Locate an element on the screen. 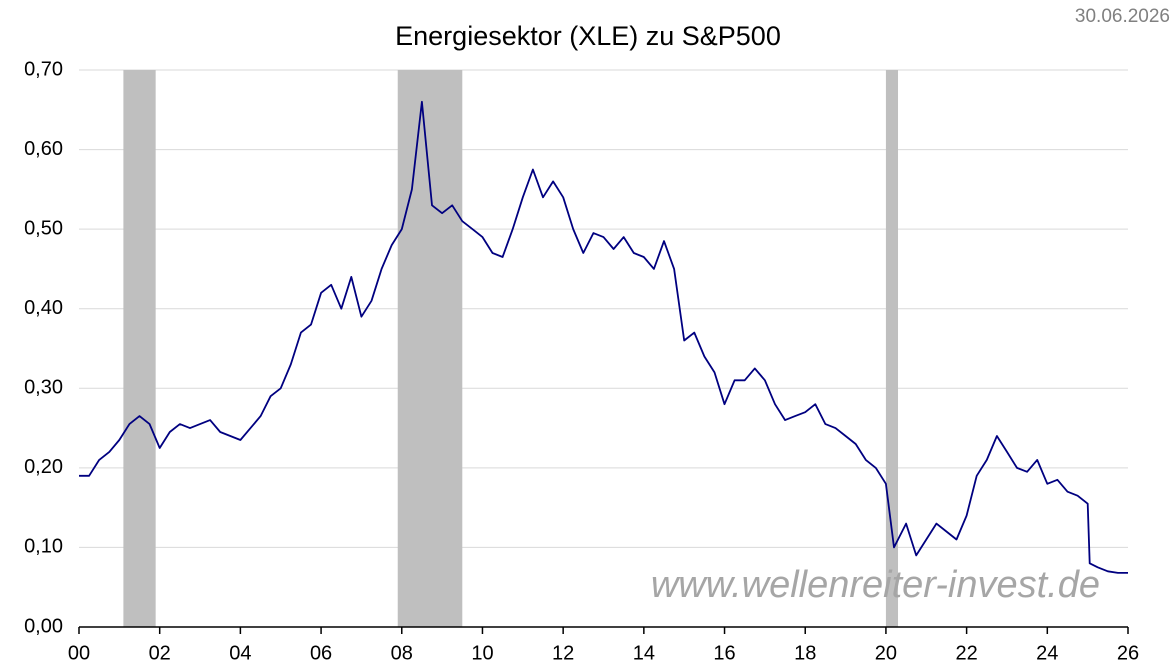  x-tick-label: 24 is located at coordinates (1047, 653).